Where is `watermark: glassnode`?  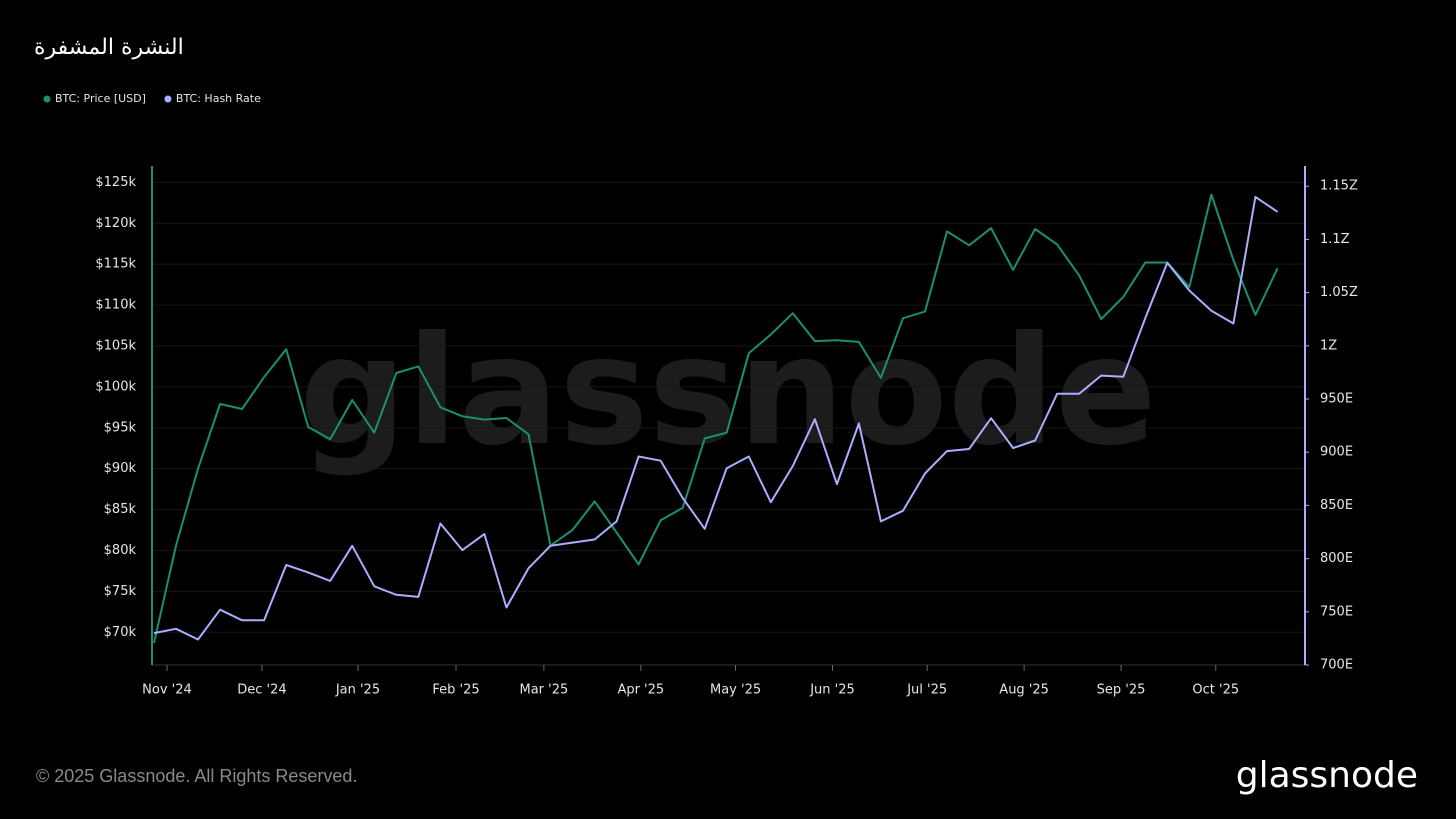
watermark: glassnode is located at coordinates (728, 392).